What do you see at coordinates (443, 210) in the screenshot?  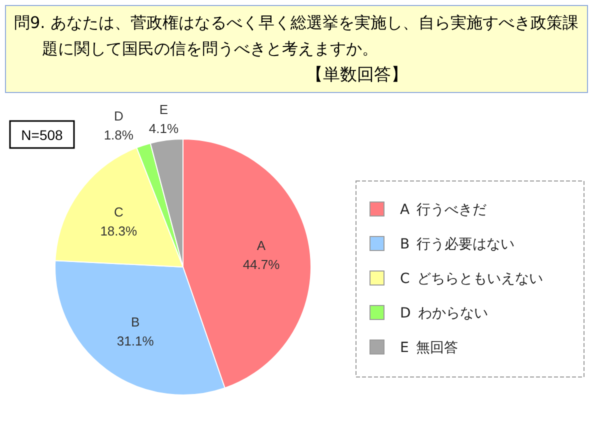 I see `legend-label: A 行うべきだ` at bounding box center [443, 210].